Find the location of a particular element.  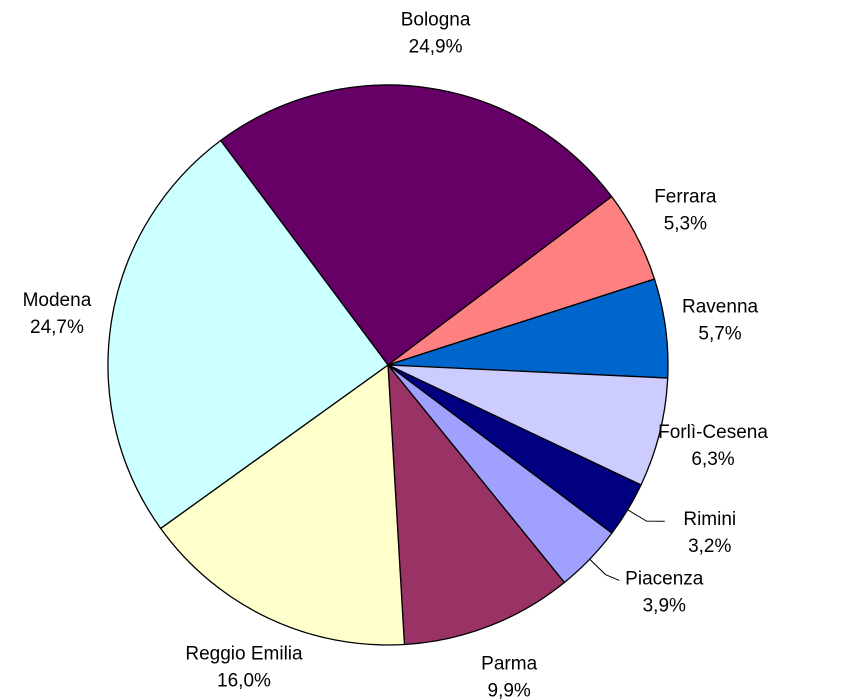

slice-value-label: 24,7% is located at coordinates (57, 327).